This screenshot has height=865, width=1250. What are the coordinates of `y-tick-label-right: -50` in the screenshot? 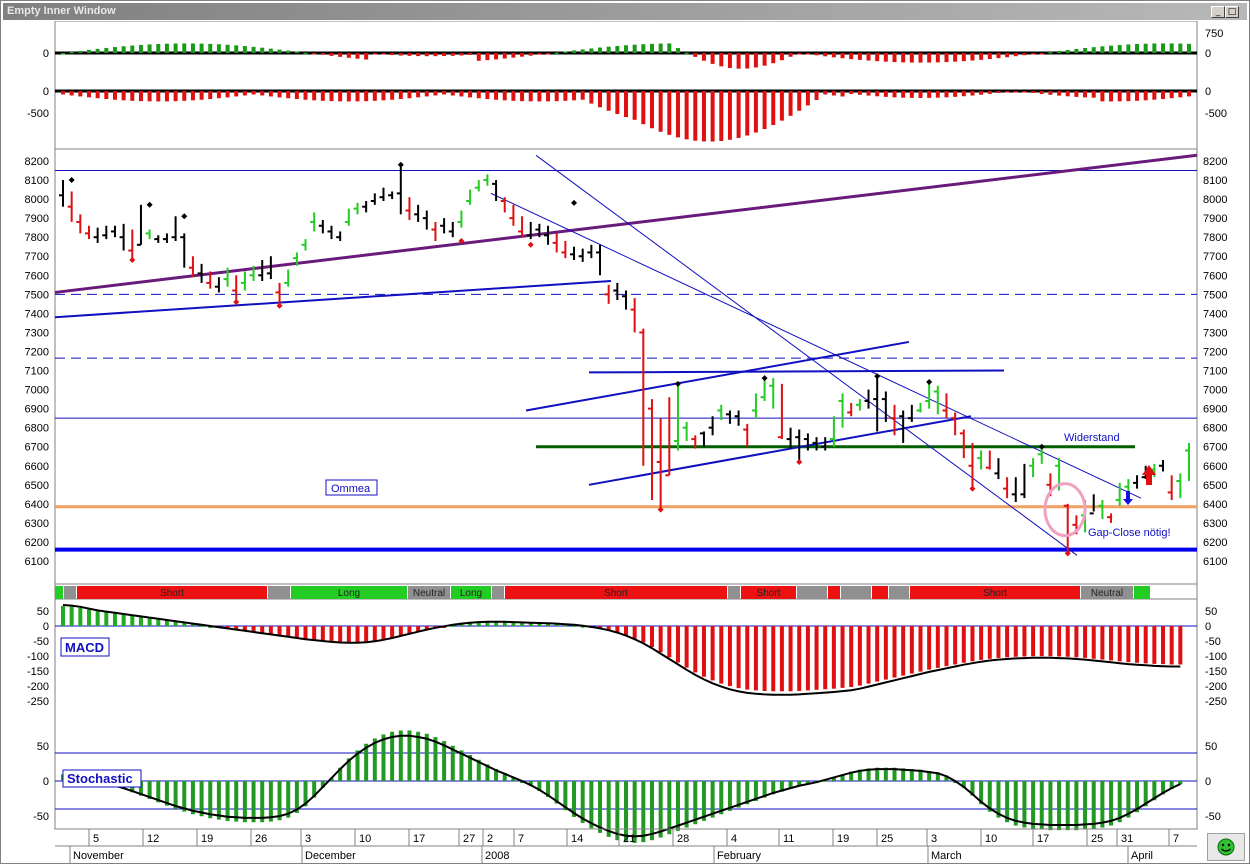 It's located at (1213, 817).